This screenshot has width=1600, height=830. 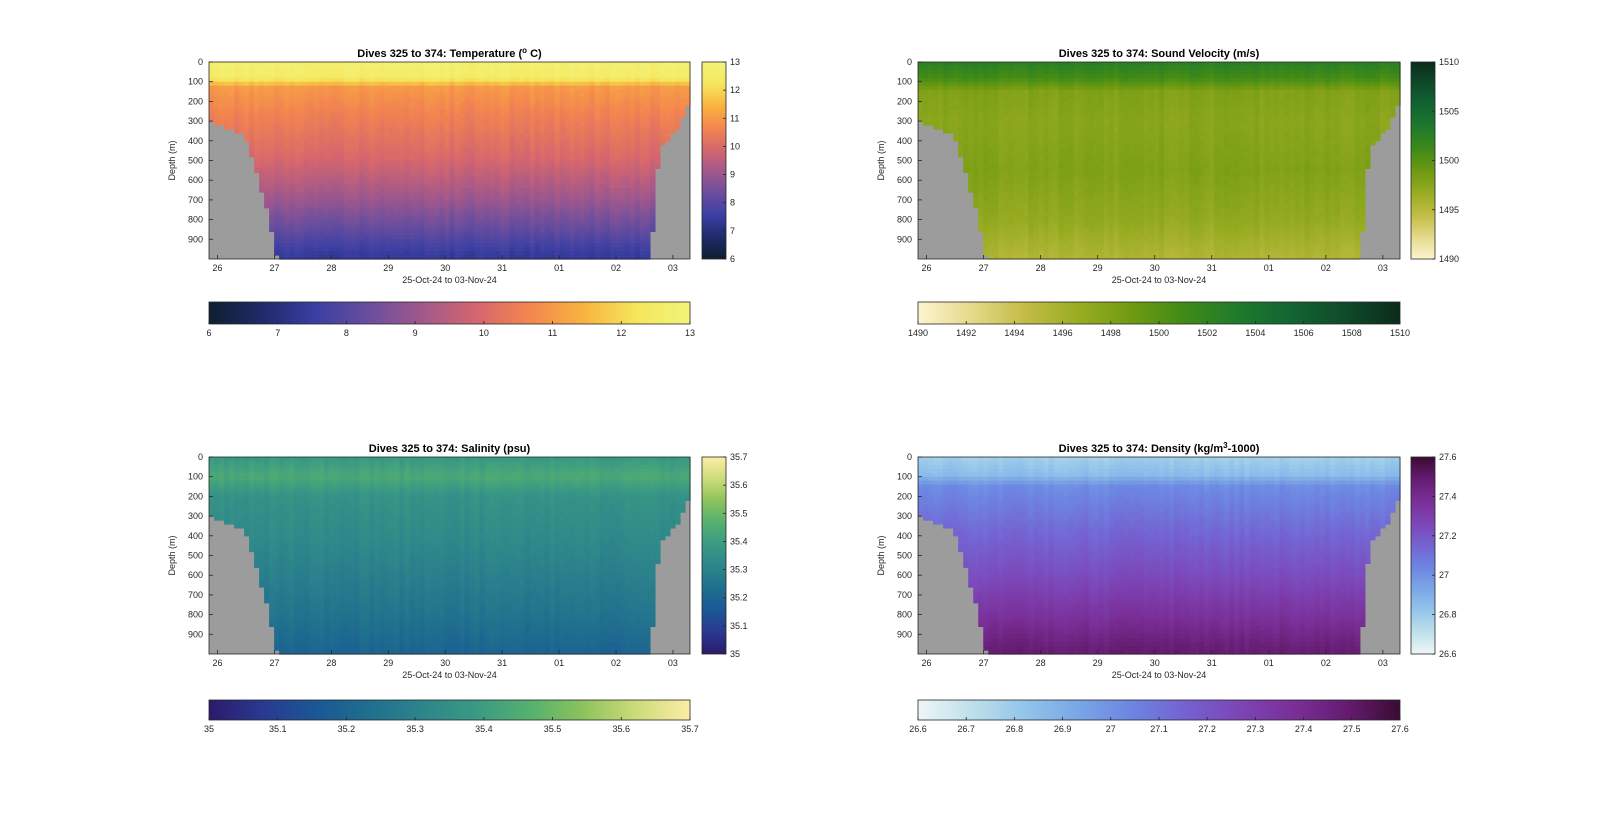 What do you see at coordinates (673, 268) in the screenshot?
I see `x-tick-label: 03` at bounding box center [673, 268].